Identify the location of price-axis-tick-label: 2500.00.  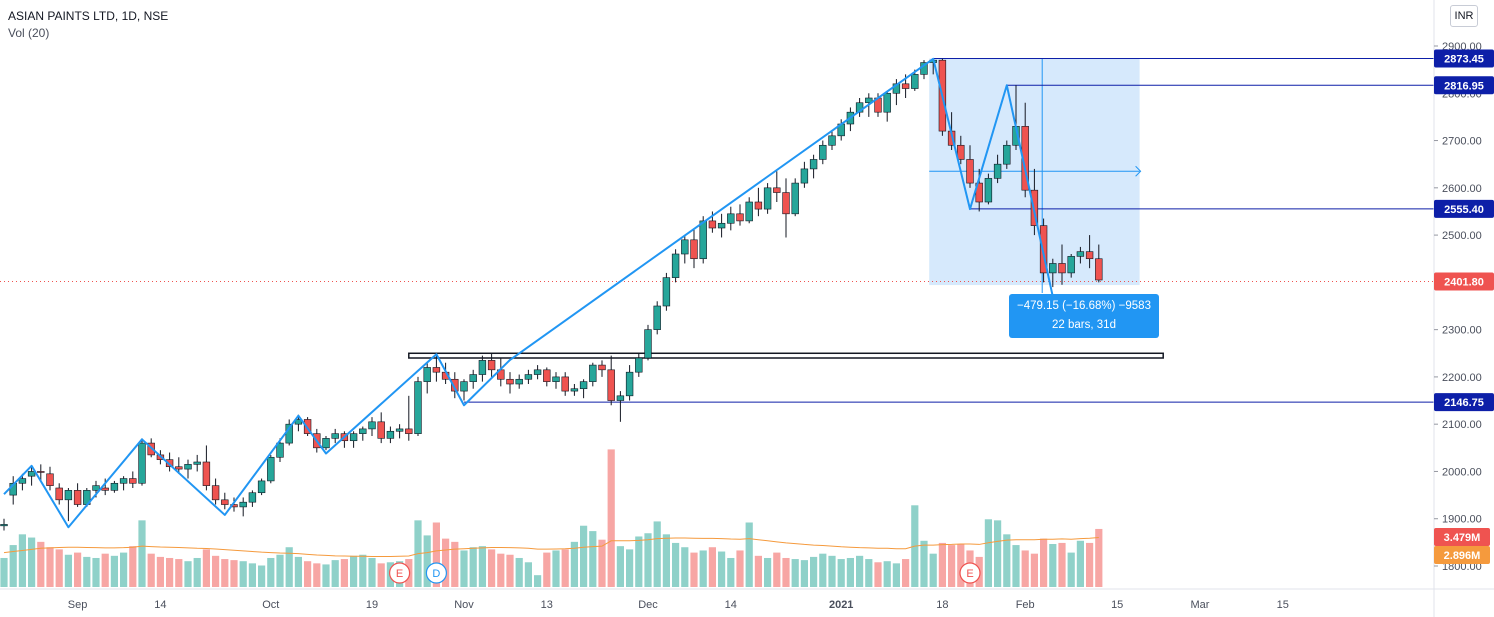
(1462, 236).